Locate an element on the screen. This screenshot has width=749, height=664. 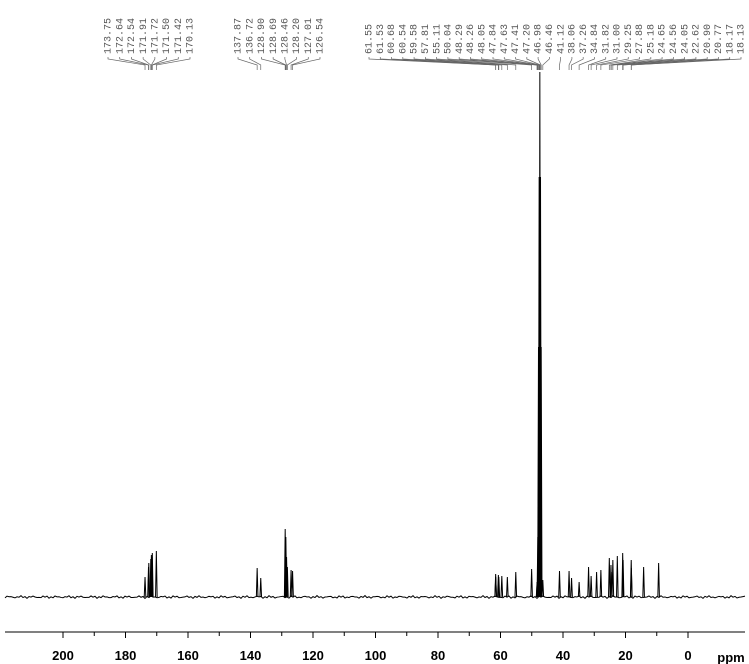
peak-label: 172.64 is located at coordinates (120, 36).